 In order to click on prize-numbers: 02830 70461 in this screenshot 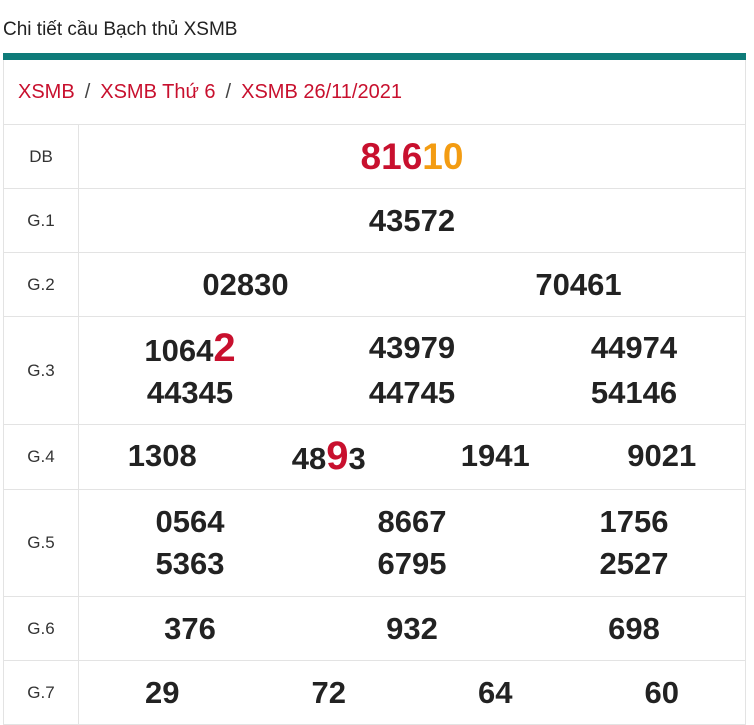, I will do `click(412, 284)`.